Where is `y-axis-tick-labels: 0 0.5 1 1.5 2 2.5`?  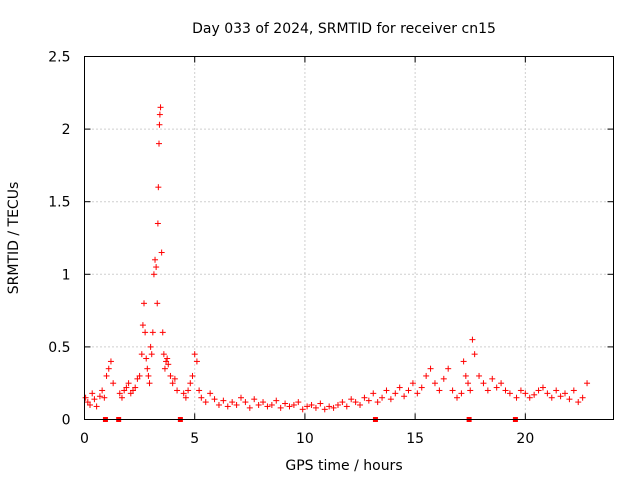
y-axis-tick-labels: 0 0.5 1 1.5 2 2.5 is located at coordinates (59, 239).